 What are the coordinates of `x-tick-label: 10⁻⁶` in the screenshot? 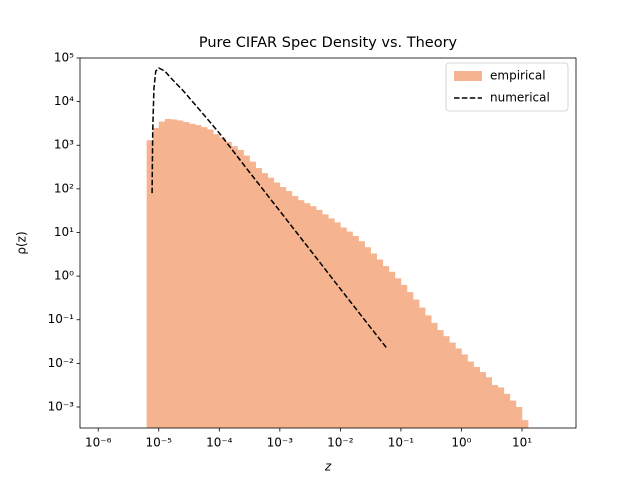 It's located at (98, 443).